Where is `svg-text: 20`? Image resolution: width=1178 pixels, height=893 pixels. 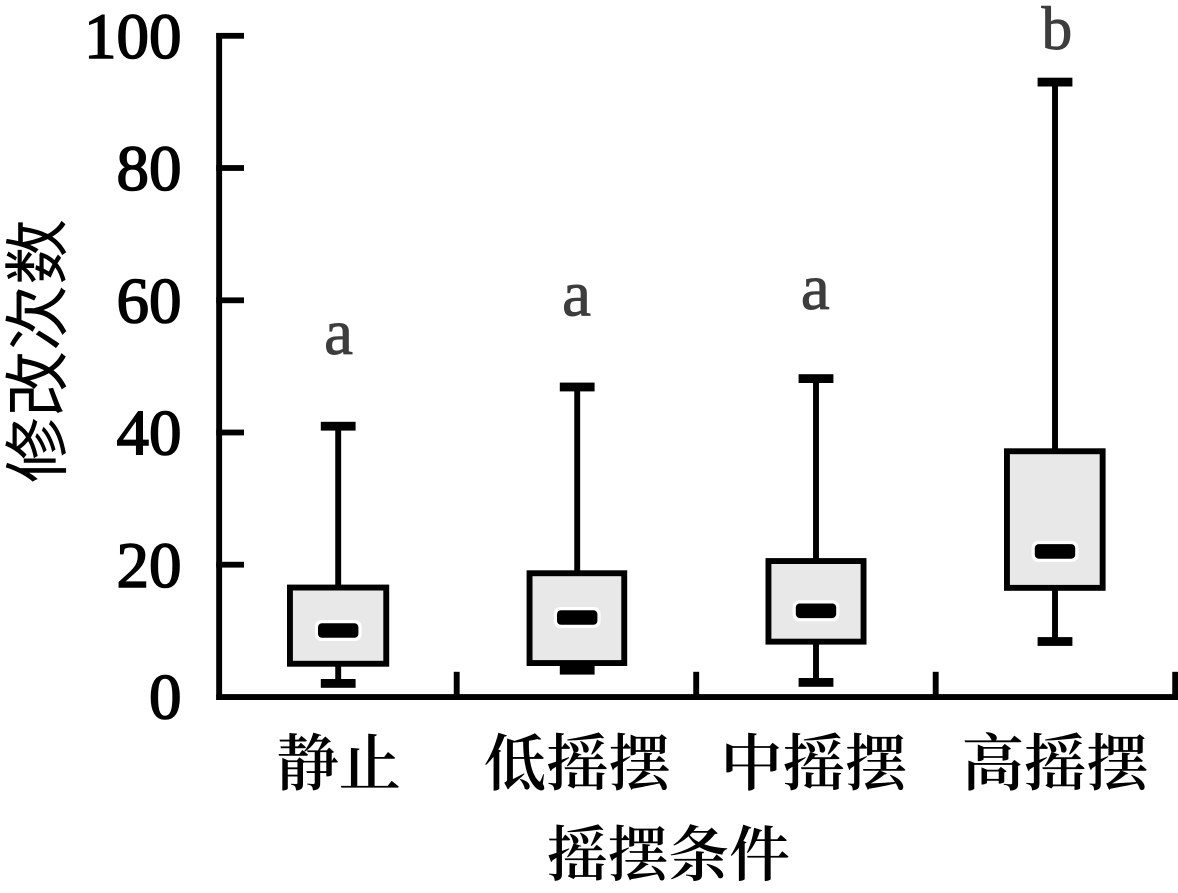
svg-text: 20 is located at coordinates (149, 566).